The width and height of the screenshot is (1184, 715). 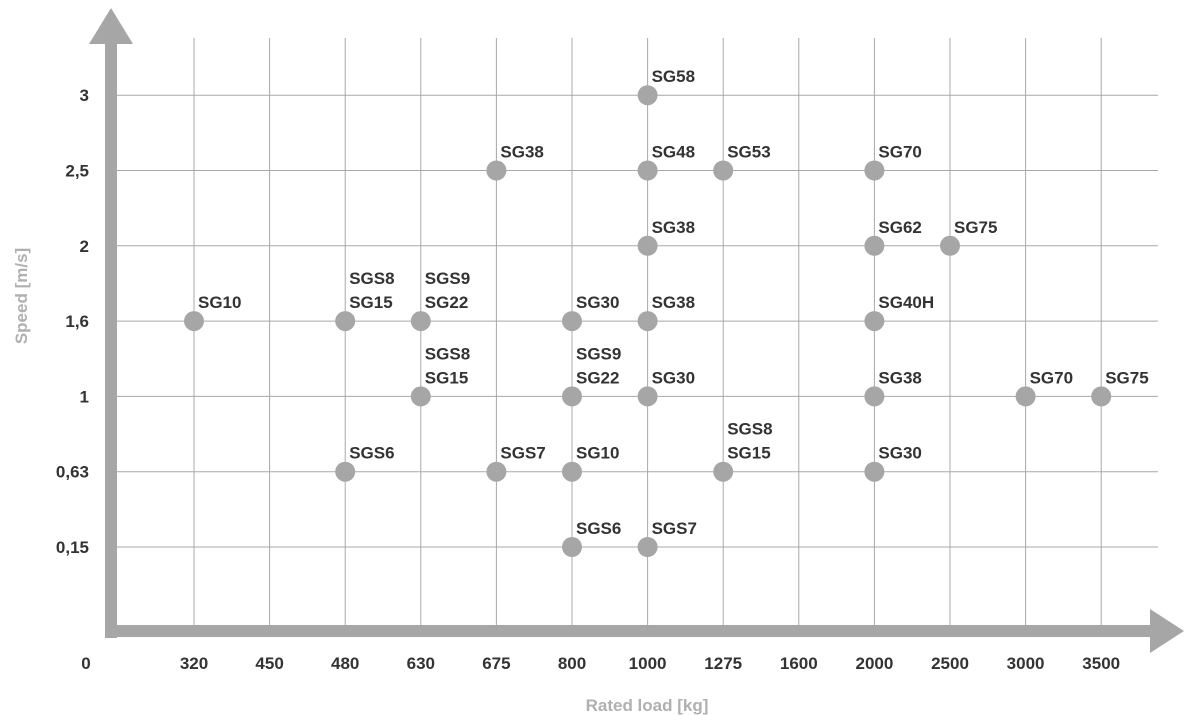 What do you see at coordinates (1167, 631) in the screenshot?
I see `x-axis-arrow-icon` at bounding box center [1167, 631].